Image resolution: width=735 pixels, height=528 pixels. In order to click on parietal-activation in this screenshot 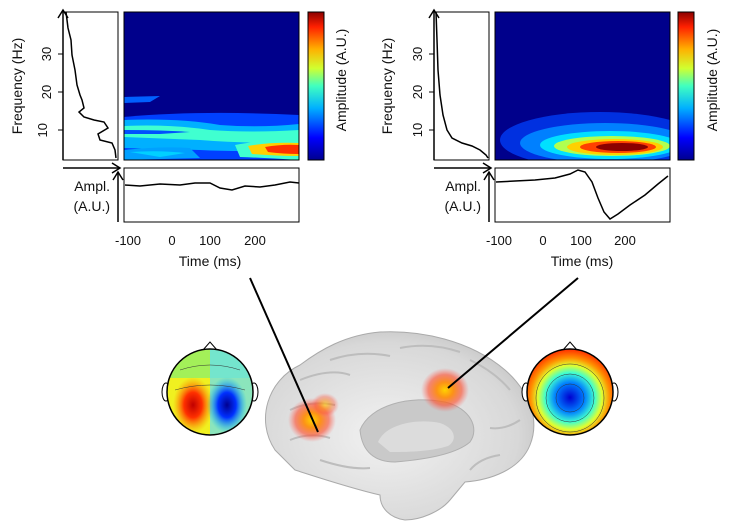, I will do `click(445, 390)`.